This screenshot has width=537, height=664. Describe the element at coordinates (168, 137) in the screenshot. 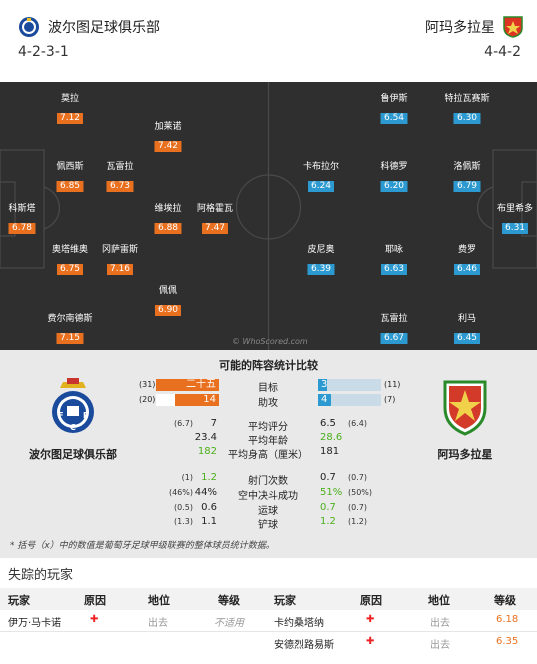

I see `home-player: 加莱诺 7.42` at that location.